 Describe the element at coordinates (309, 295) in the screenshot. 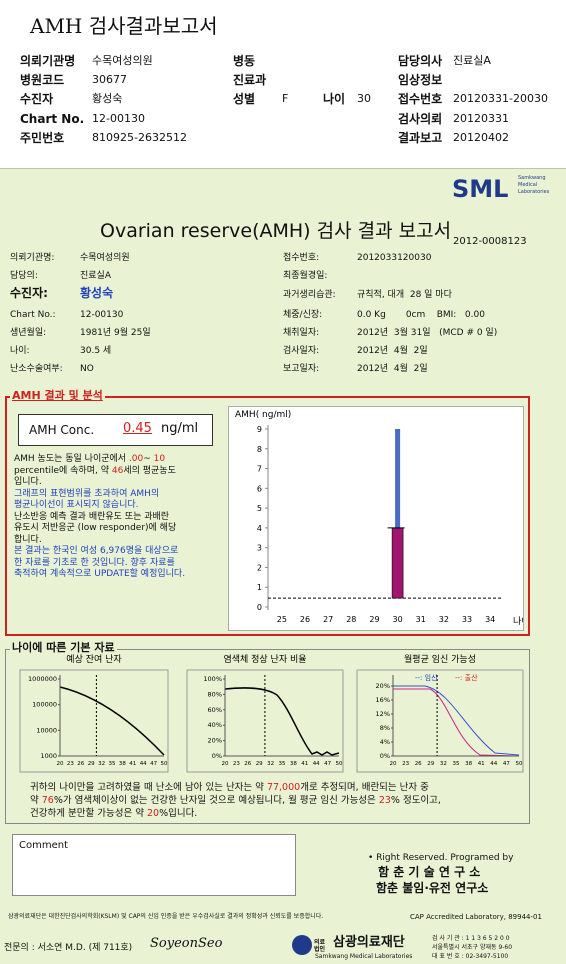

I see `info-label: 과거생리습관:` at that location.